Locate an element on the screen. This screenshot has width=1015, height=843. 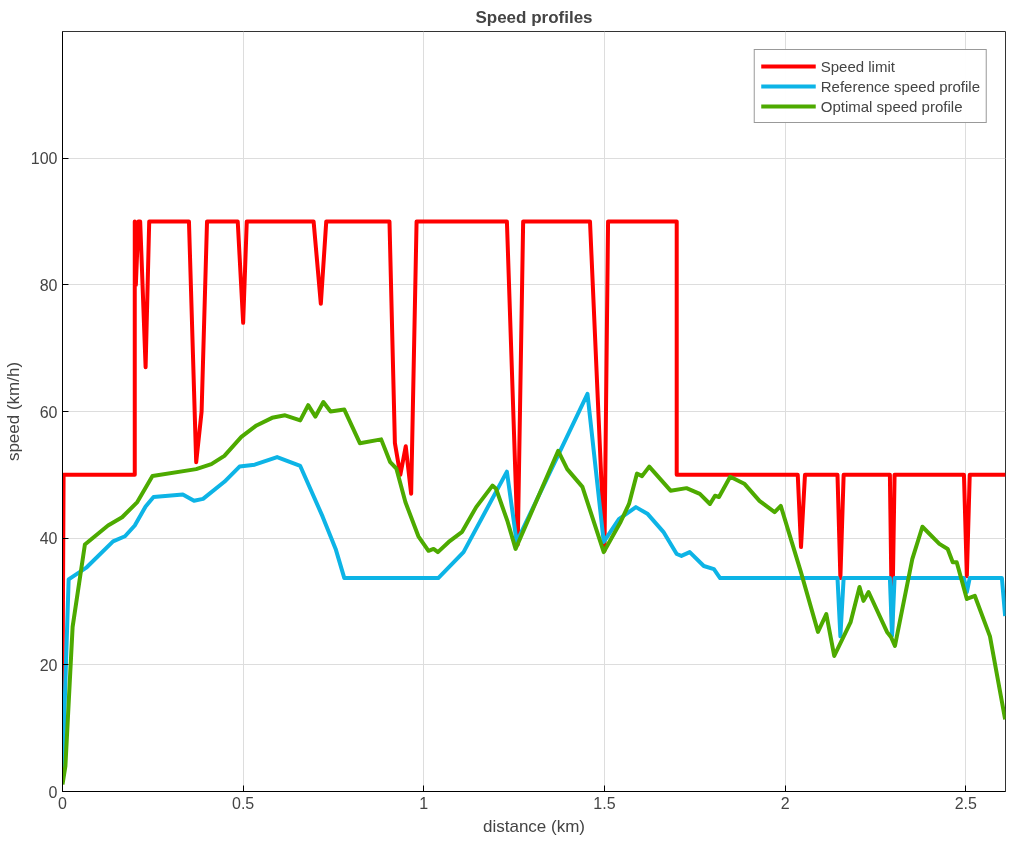
legend-label: Optimal speed profile is located at coordinates (891, 106).